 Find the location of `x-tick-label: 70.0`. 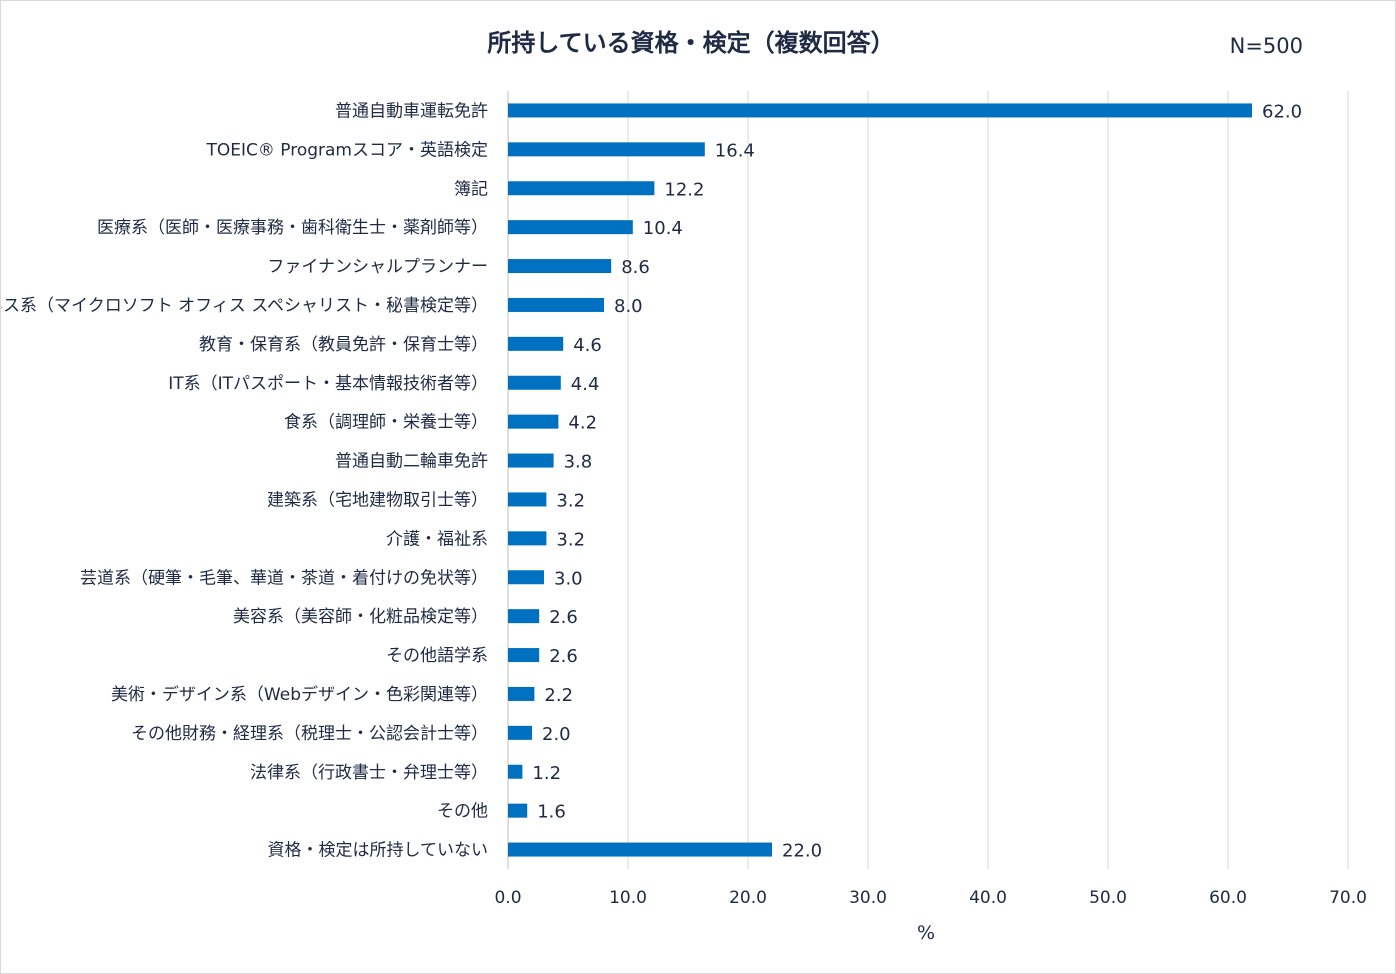

x-tick-label: 70.0 is located at coordinates (1348, 898).